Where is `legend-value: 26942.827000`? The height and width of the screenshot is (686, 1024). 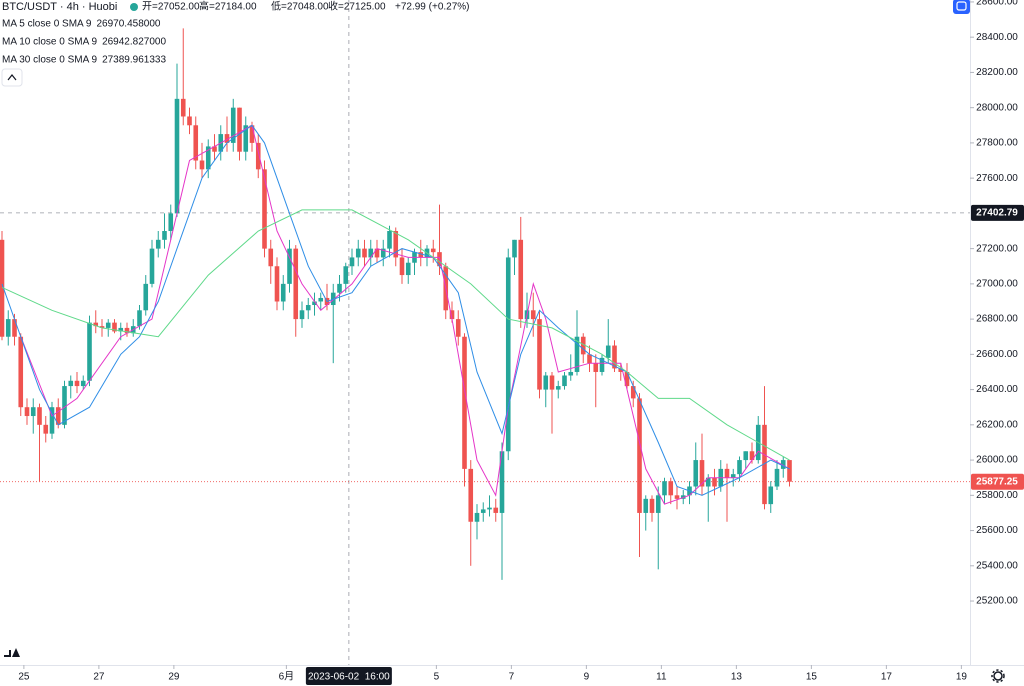
legend-value: 26942.827000 is located at coordinates (134, 42).